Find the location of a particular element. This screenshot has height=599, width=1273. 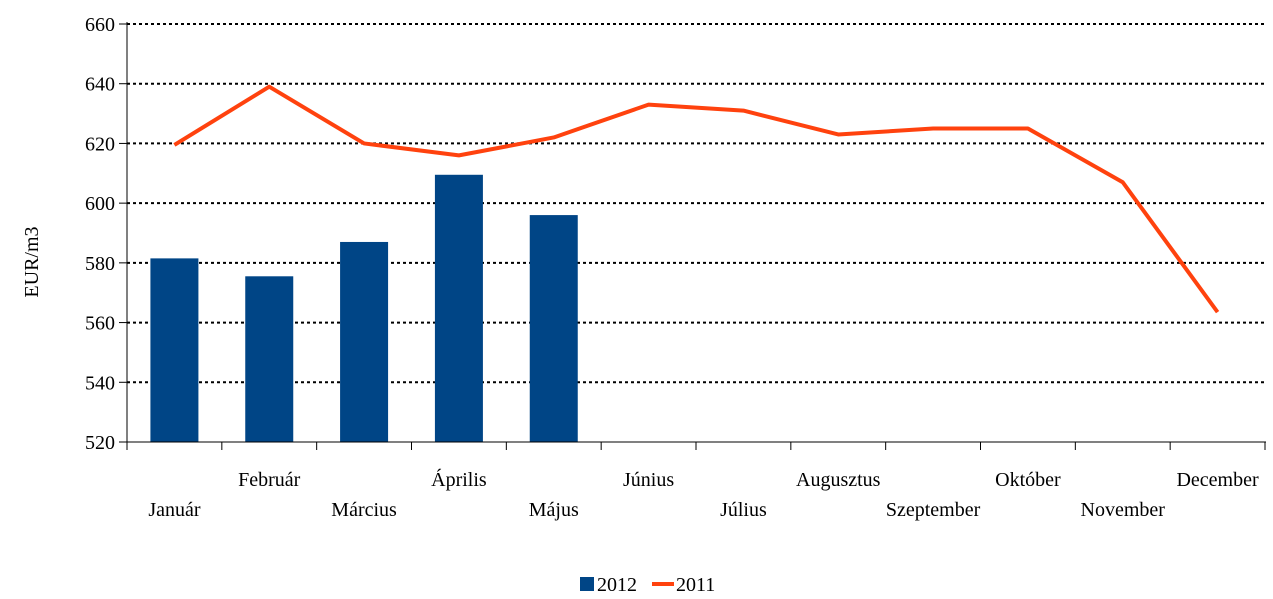

x-tick-label: Október is located at coordinates (1028, 480).